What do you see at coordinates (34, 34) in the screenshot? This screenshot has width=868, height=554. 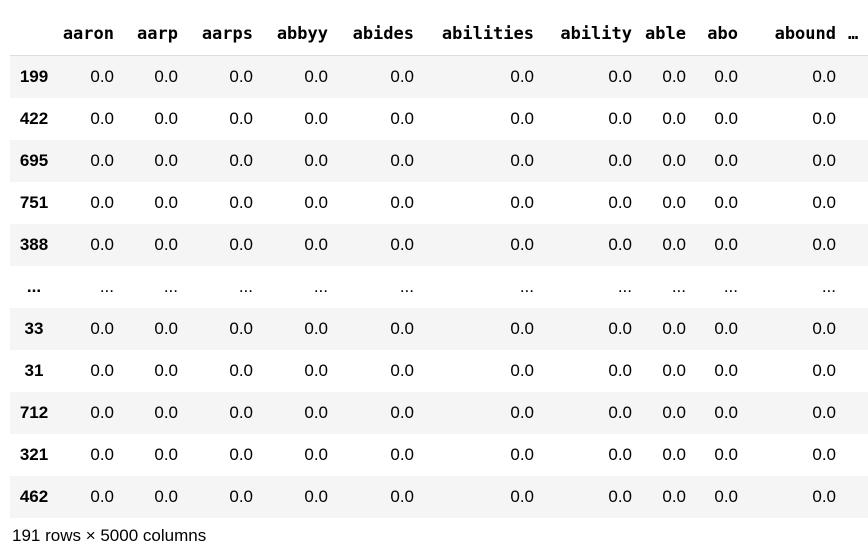 I see `index-header` at bounding box center [34, 34].